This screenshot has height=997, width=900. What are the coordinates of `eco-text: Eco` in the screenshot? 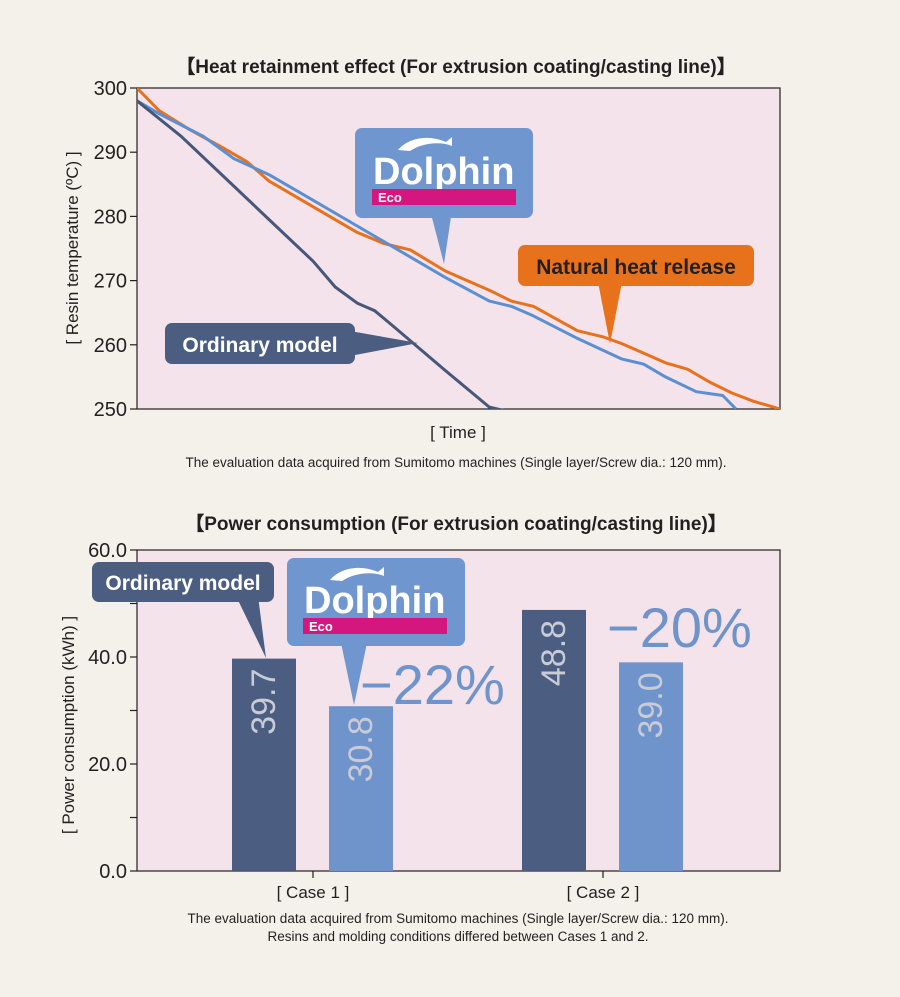 It's located at (390, 197).